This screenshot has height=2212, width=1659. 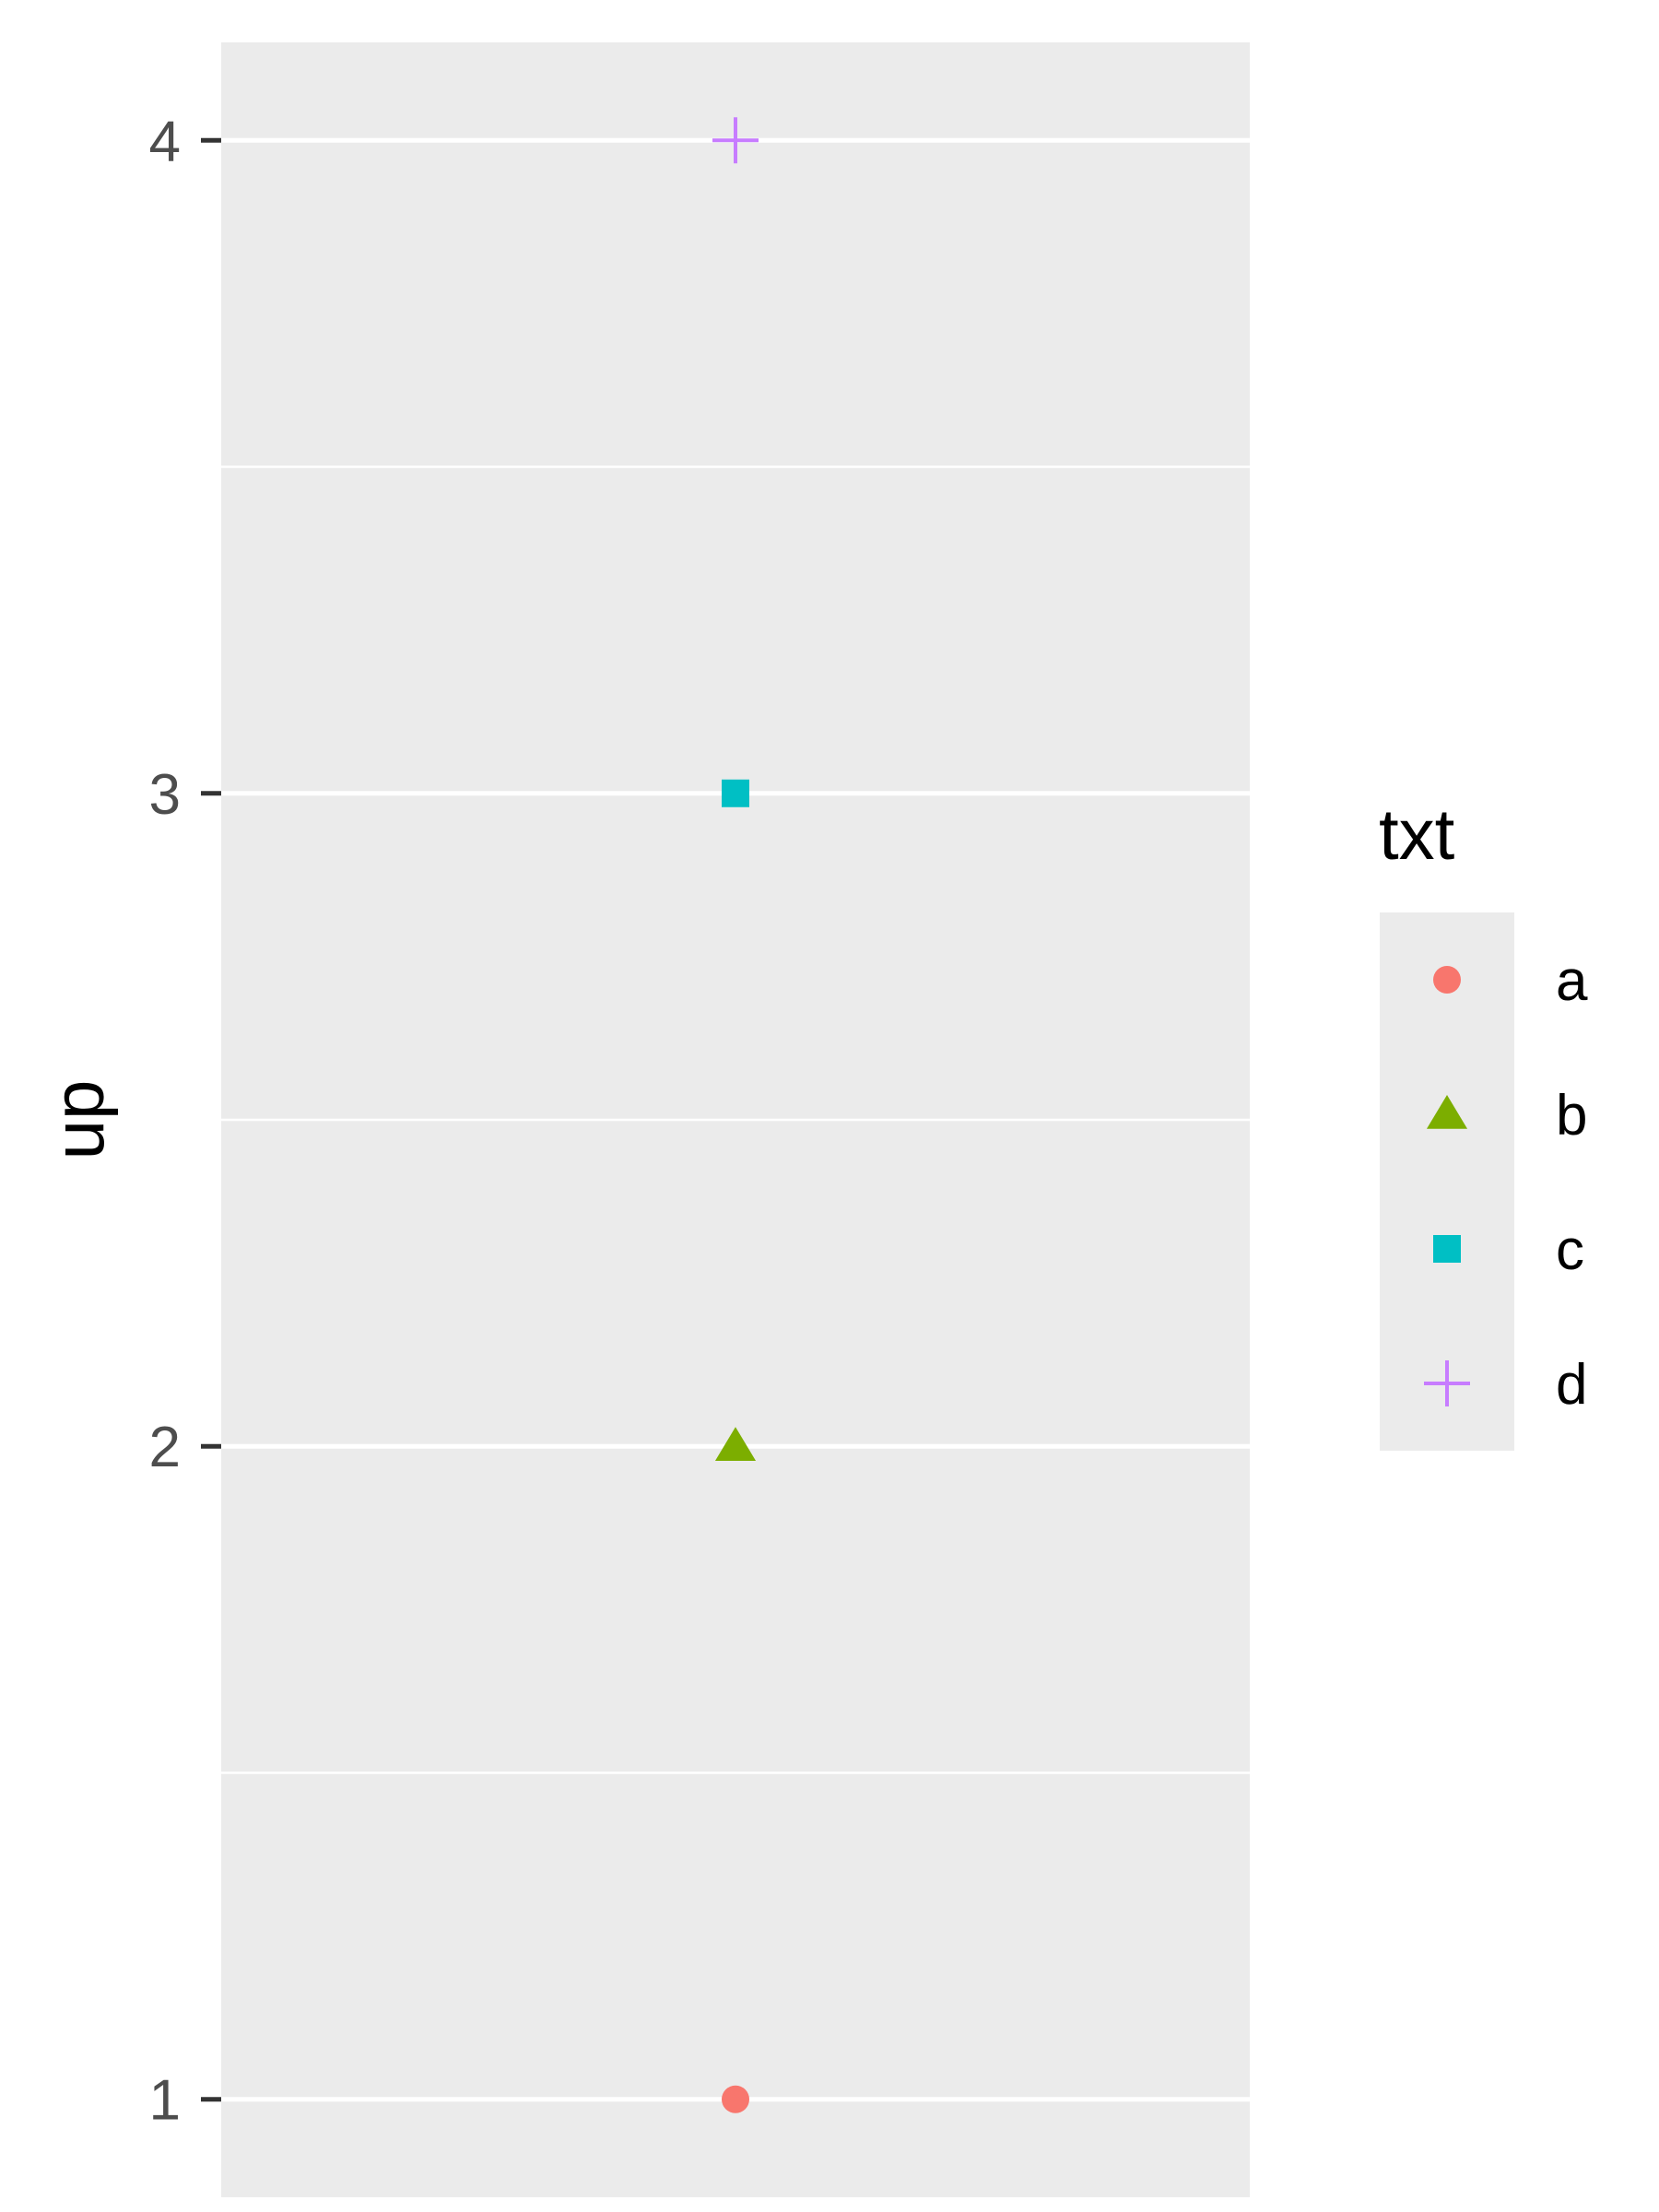 I want to click on y-axis-ticks: 1 2 3 4, so click(x=185, y=1121).